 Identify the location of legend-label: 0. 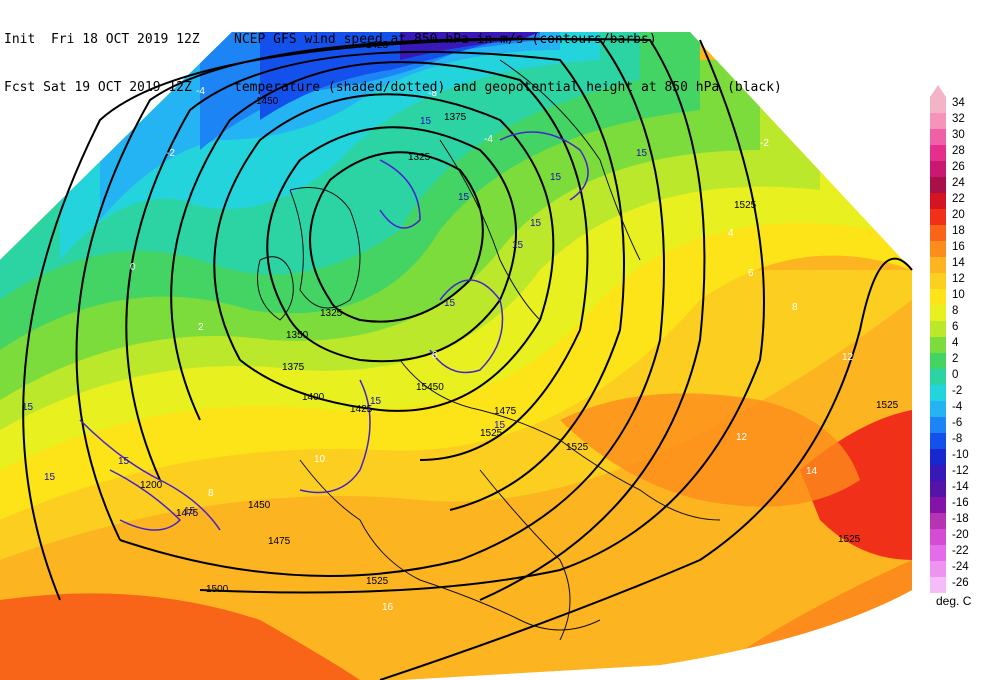
(955, 375).